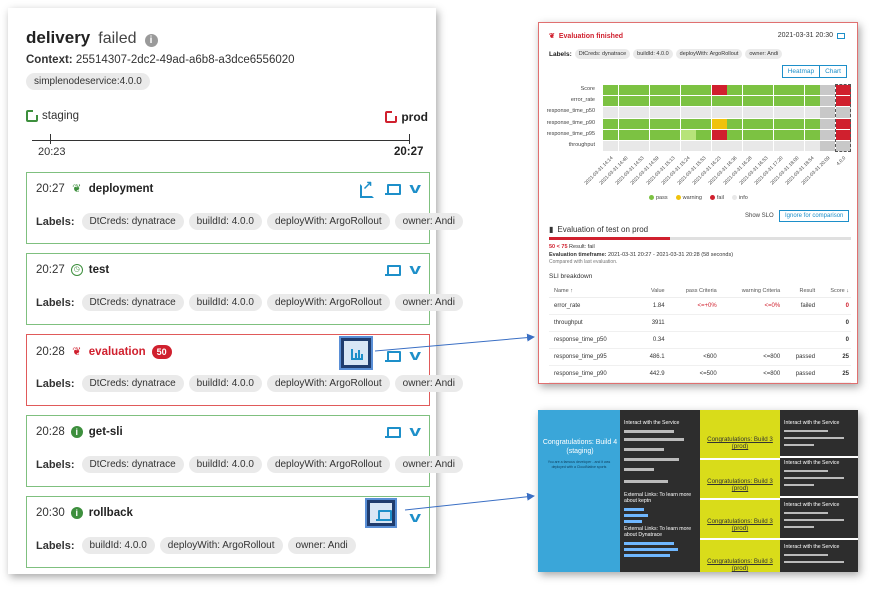 The image size is (877, 592). I want to click on column-header: Score ↓, so click(834, 291).